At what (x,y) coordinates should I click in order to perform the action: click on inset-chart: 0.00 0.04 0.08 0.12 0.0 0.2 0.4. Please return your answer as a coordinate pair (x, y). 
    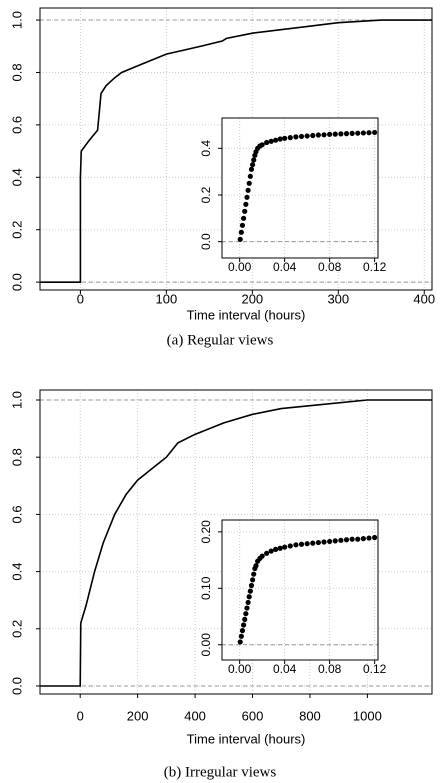
    Looking at the image, I should click on (293, 195).